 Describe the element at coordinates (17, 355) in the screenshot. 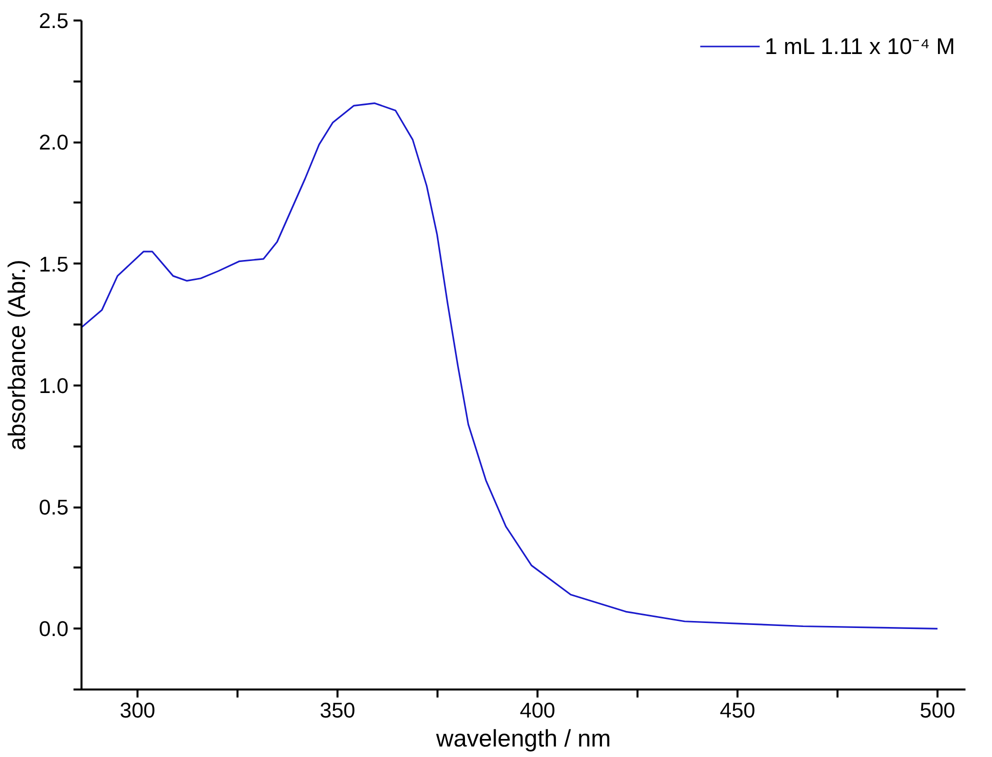

I see `y-axis-title: absorbance (Abr.)` at that location.